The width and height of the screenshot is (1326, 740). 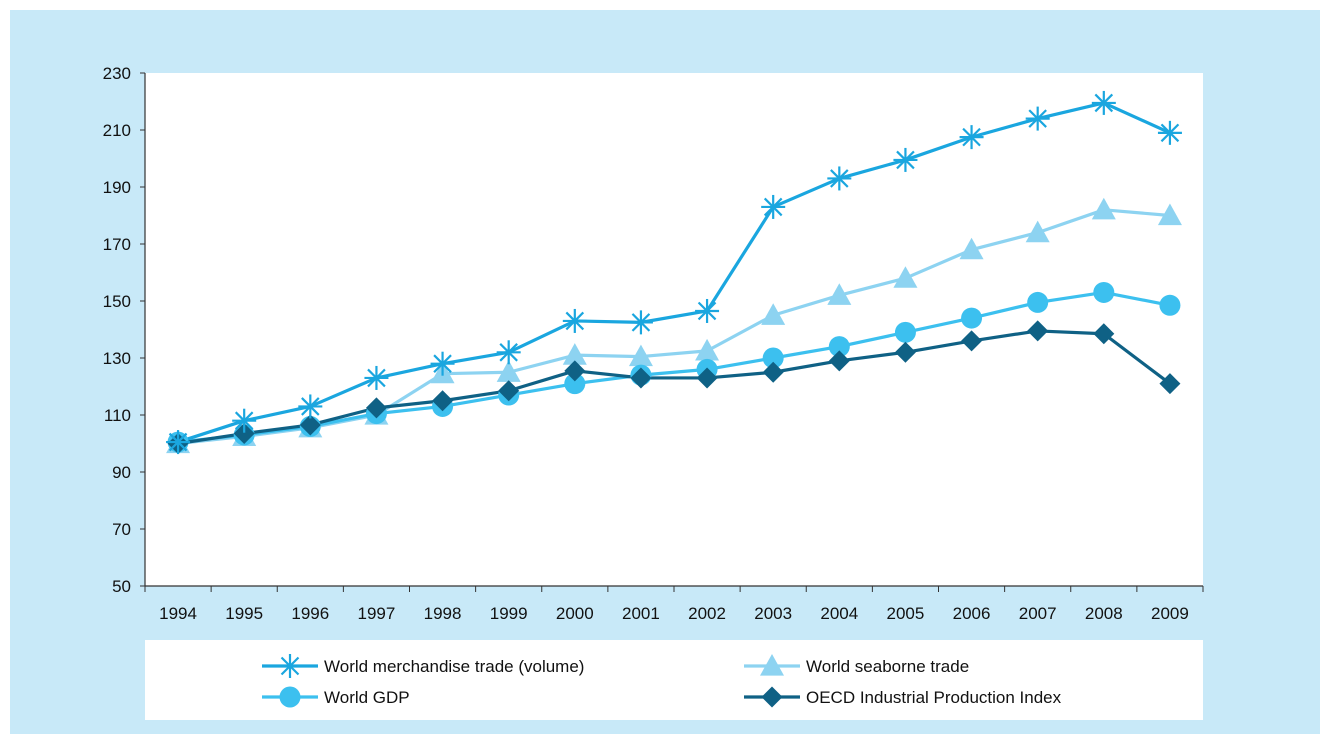 I want to click on x-tick-label: 2007, so click(x=1038, y=613).